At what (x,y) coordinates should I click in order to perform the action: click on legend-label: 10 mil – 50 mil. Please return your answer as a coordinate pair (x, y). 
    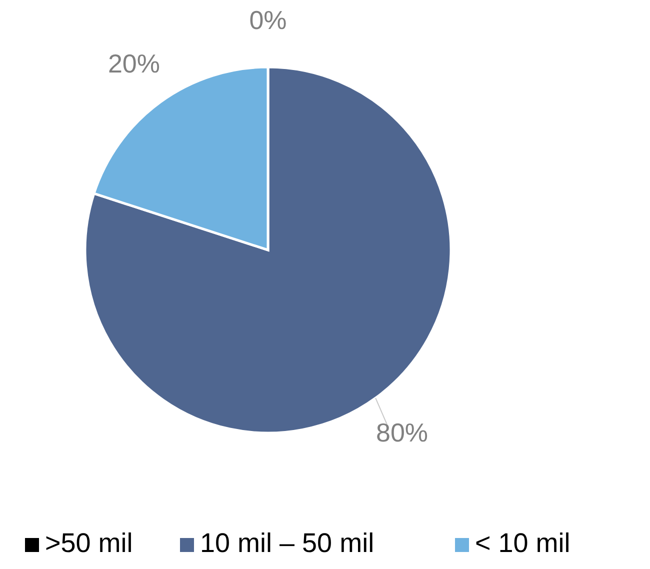
    Looking at the image, I should click on (287, 543).